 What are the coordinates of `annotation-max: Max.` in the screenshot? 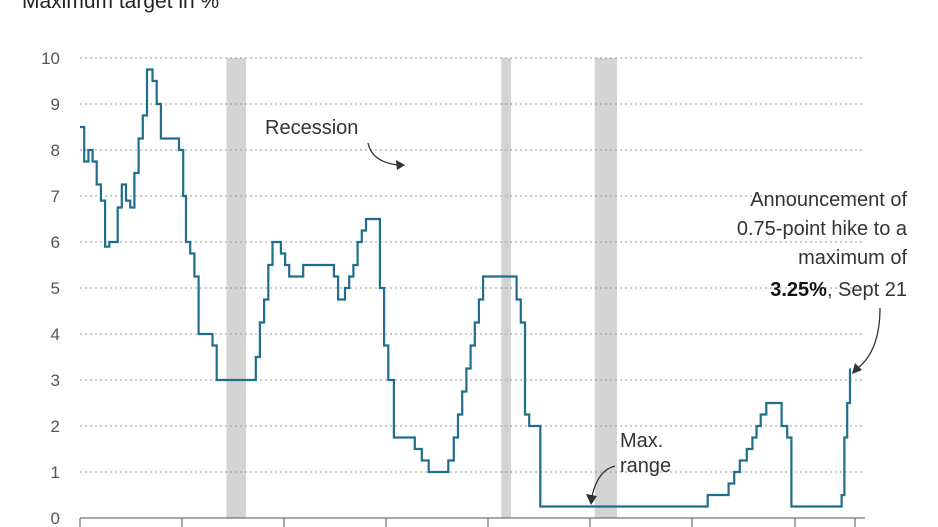 It's located at (641, 441).